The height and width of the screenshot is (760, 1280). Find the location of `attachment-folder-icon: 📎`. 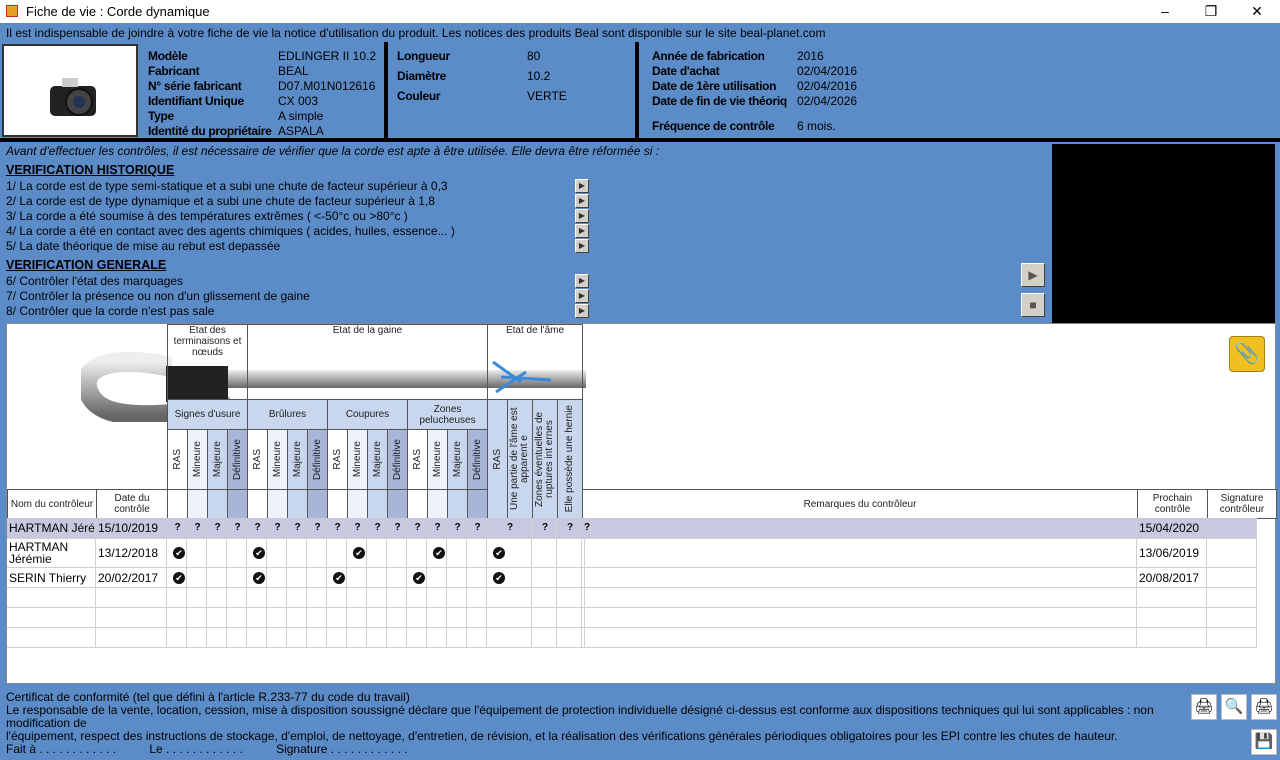

attachment-folder-icon: 📎 is located at coordinates (1247, 354).